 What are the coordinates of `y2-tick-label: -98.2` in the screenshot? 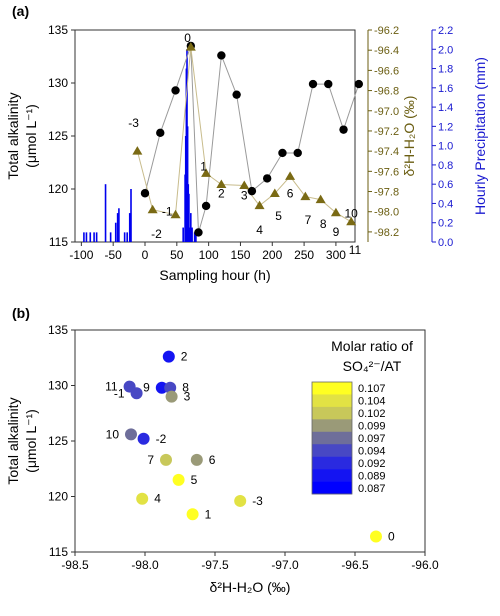 It's located at (386, 233).